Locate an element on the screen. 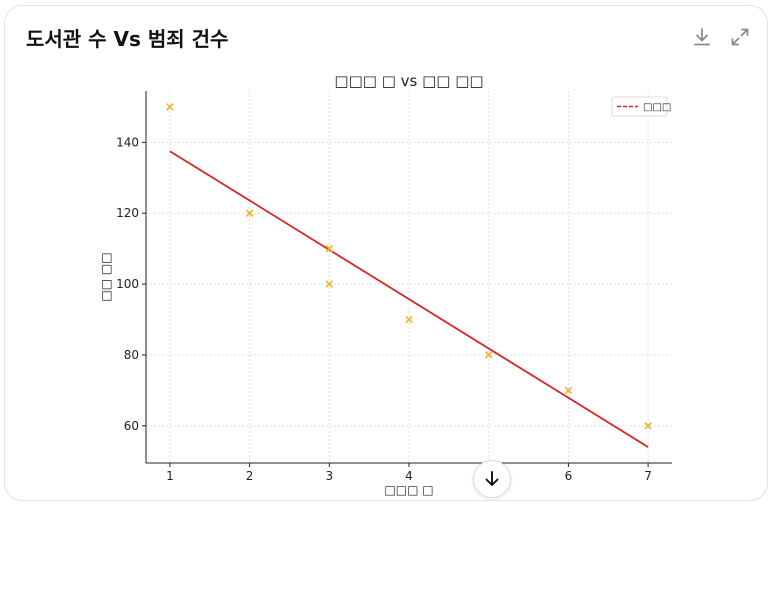 Image resolution: width=773 pixels, height=603 pixels. x-tick-label: 6 is located at coordinates (569, 476).